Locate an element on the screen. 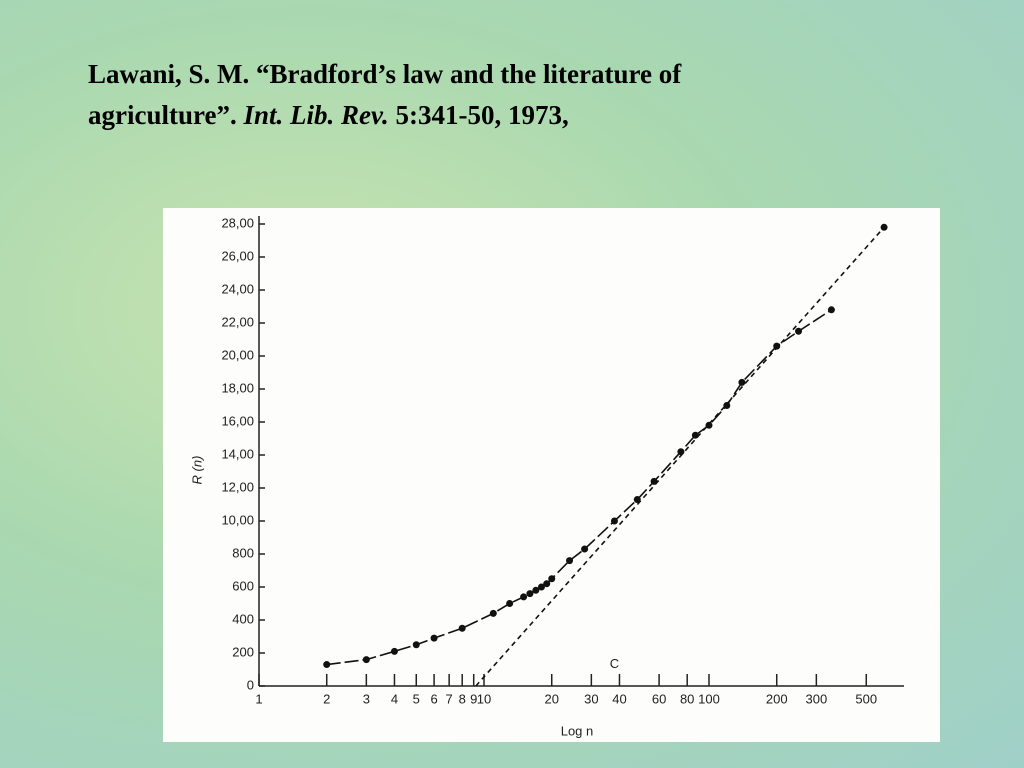 This screenshot has height=768, width=1024. x-tick-label: 40 is located at coordinates (619, 698).